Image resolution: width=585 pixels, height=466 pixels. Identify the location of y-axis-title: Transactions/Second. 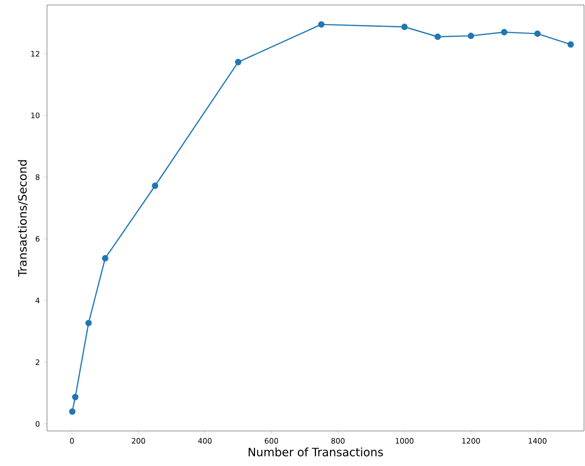
(23, 218).